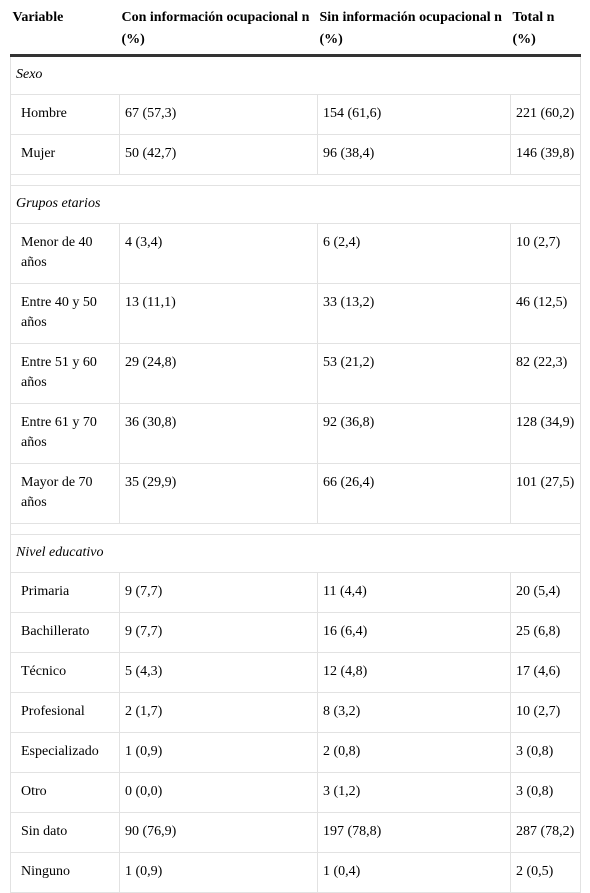 This screenshot has height=893, width=590. What do you see at coordinates (65, 253) in the screenshot?
I see `cell-variable: Menor de 40 años` at bounding box center [65, 253].